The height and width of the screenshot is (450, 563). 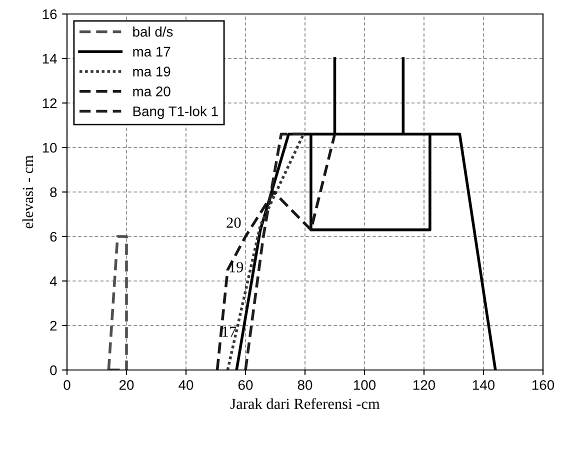 I want to click on y-tick-label: 10, so click(x=49, y=147).